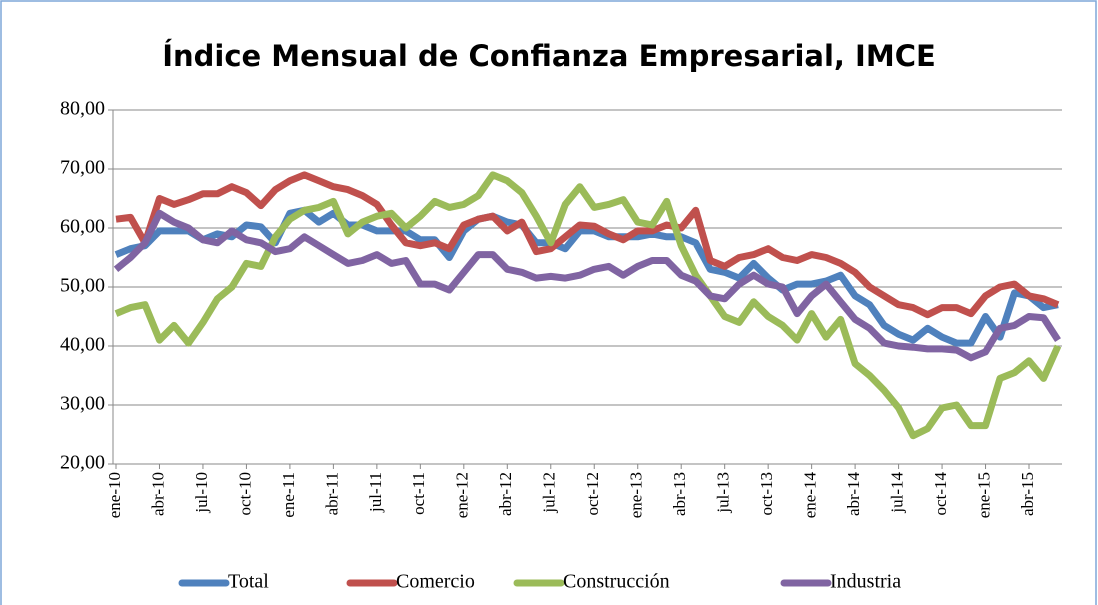 This screenshot has height=605, width=1098. I want to click on x-tick-label: ene-14, so click(810, 495).